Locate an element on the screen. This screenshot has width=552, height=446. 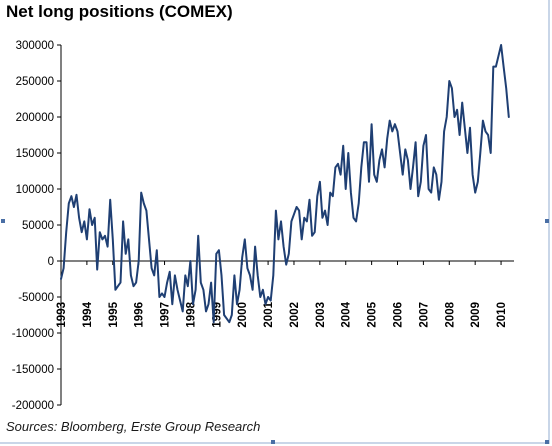
chart-title: Net long positions (COMEX) is located at coordinates (119, 11).